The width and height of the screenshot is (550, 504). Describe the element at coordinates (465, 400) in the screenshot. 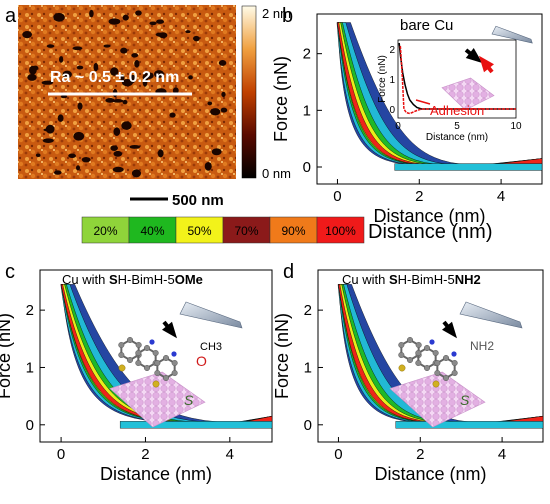

I see `sulfur-label: S` at that location.